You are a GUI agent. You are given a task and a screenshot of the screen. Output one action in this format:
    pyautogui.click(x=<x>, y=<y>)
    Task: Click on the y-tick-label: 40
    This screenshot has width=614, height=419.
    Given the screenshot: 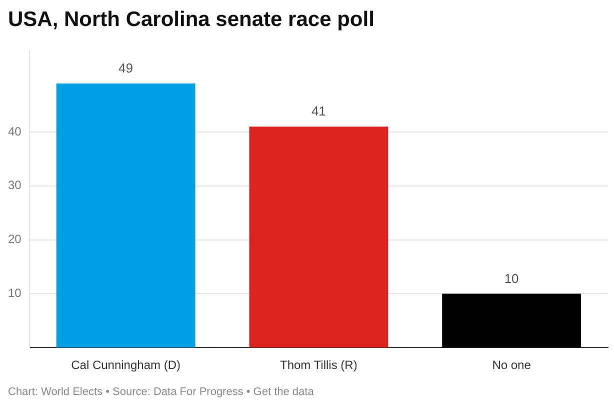 What is the action you would take?
    pyautogui.click(x=15, y=131)
    